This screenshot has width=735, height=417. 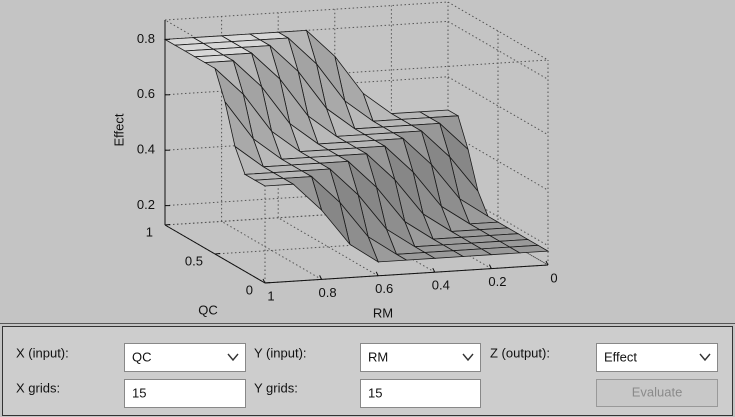 I want to click on y-input-label: Y (input):, so click(x=280, y=352).